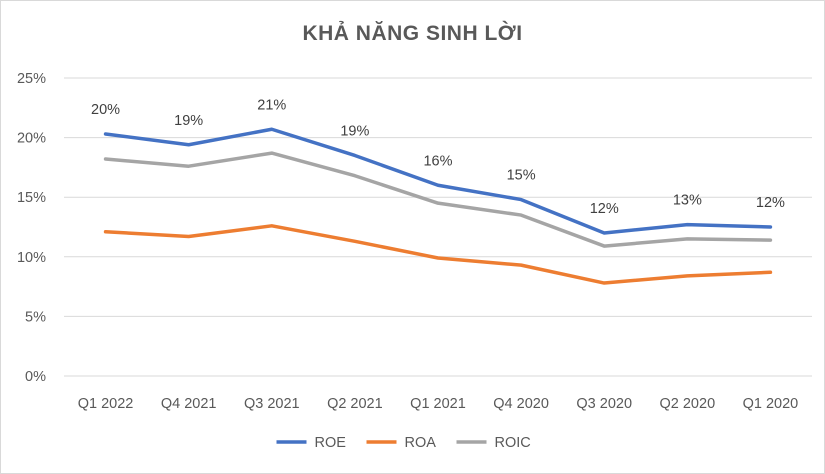 Image resolution: width=825 pixels, height=474 pixels. Describe the element at coordinates (31, 258) in the screenshot. I see `y-tick-label: 10%` at that location.